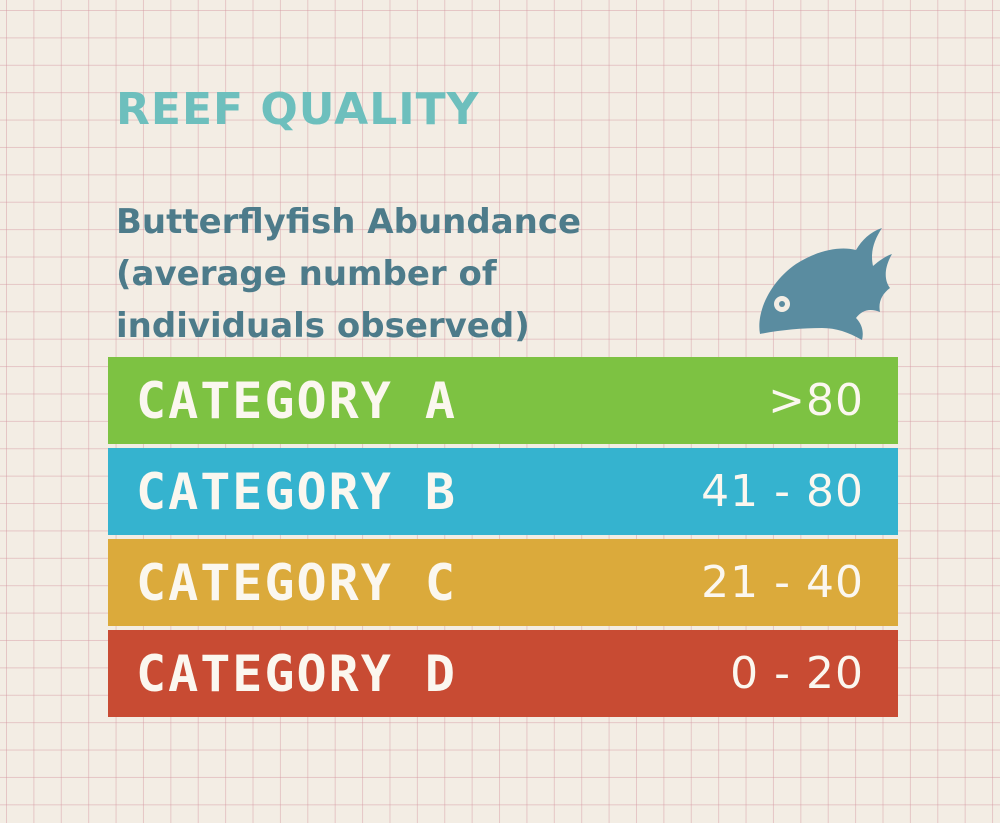 This screenshot has height=823, width=1000. I want to click on category-range: 21 - 40, so click(782, 582).